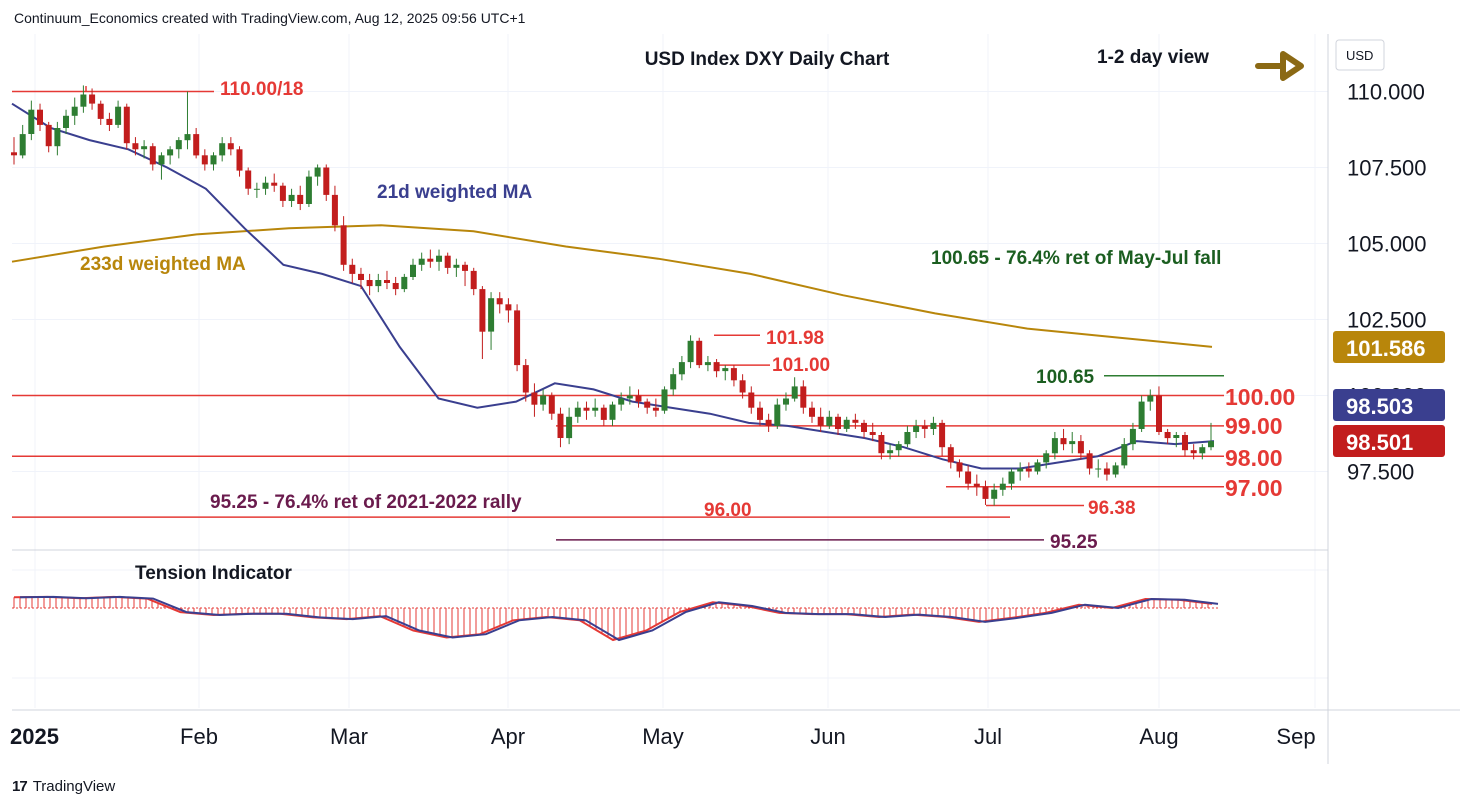 This screenshot has height=809, width=1474. What do you see at coordinates (1076, 258) in the screenshot?
I see `label-fib1: 100.65 - 76.4% ret of May-Jul fall` at bounding box center [1076, 258].